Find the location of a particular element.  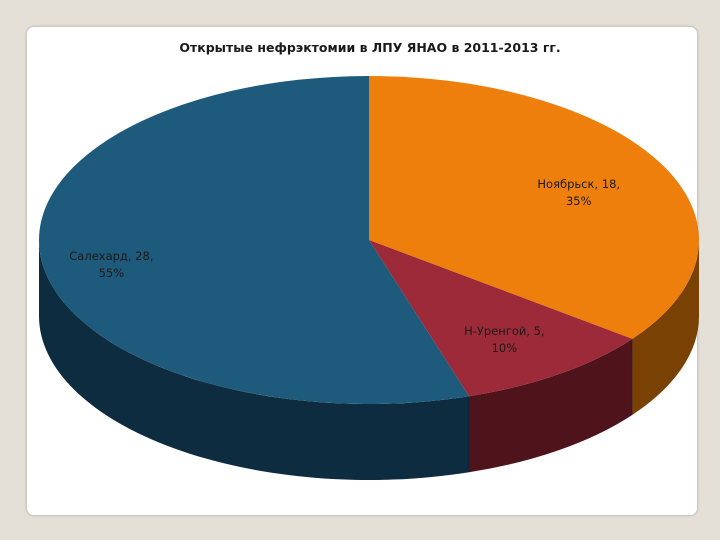

data-label-line2-salekhard: 55% is located at coordinates (112, 273).